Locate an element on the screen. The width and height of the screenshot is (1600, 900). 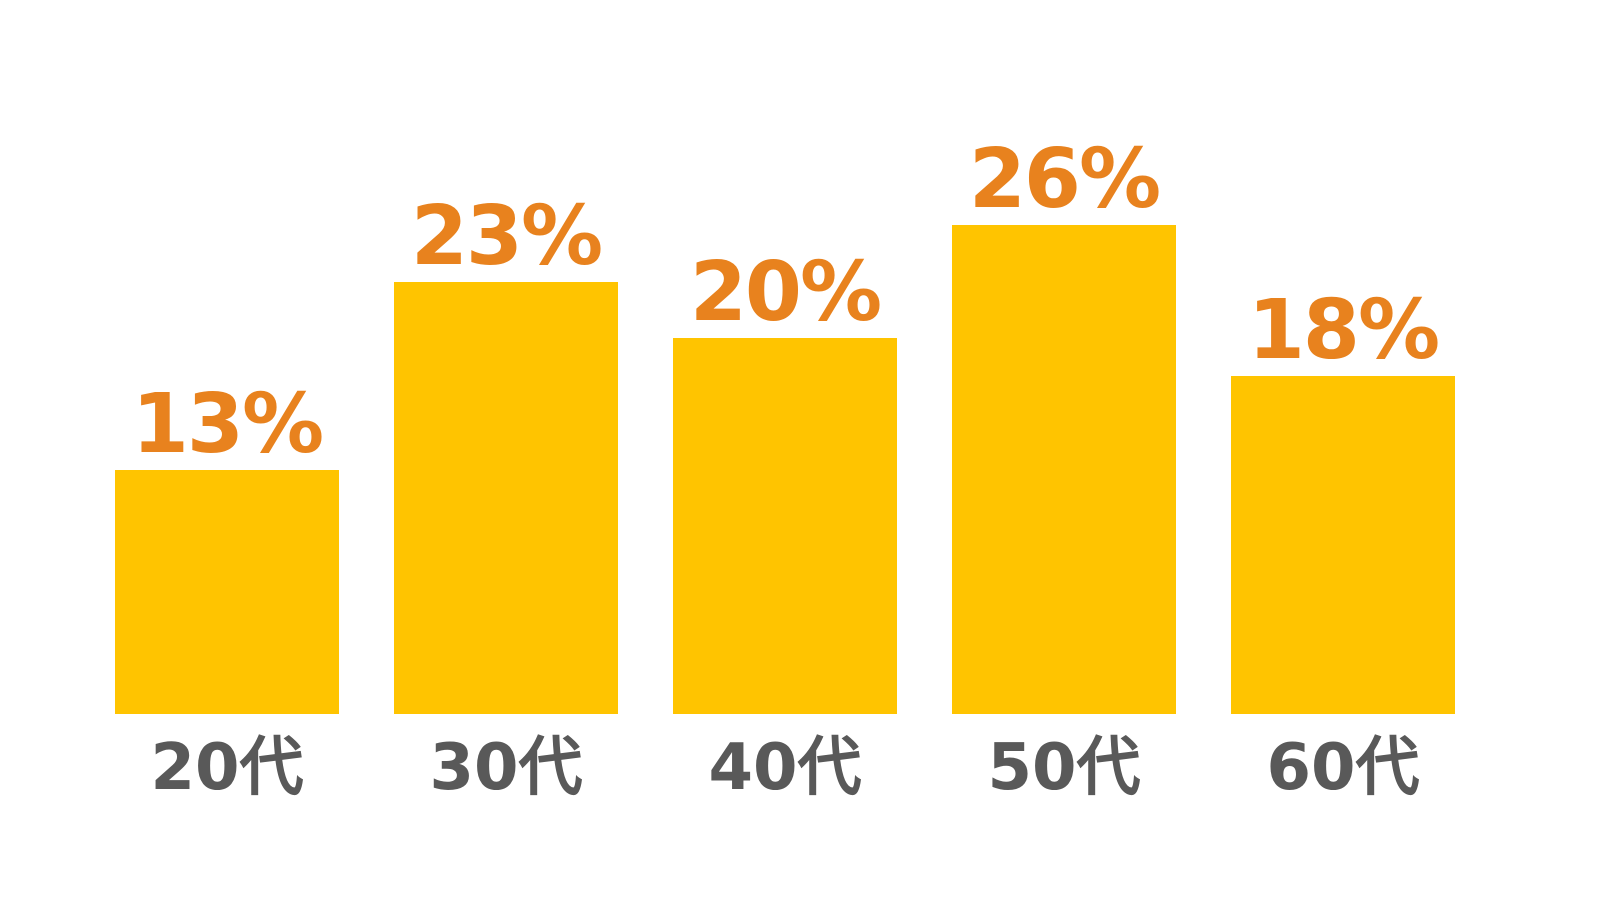
bar-value-label: 13% is located at coordinates (227, 424).